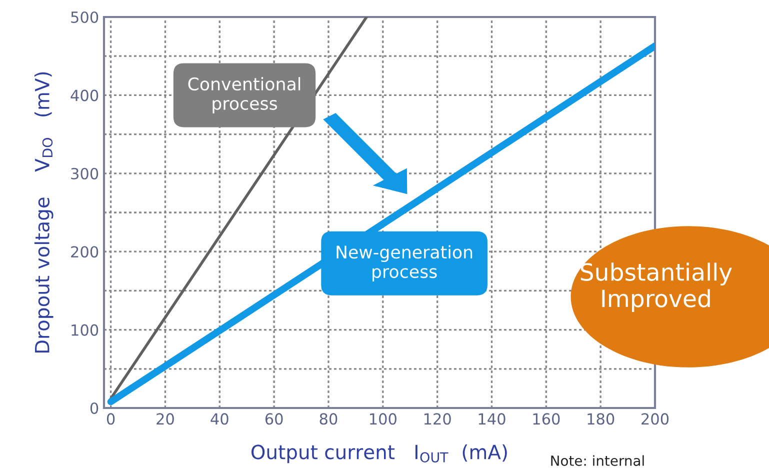 This screenshot has width=769, height=471. What do you see at coordinates (94, 408) in the screenshot?
I see `y-tick-label: 0` at bounding box center [94, 408].